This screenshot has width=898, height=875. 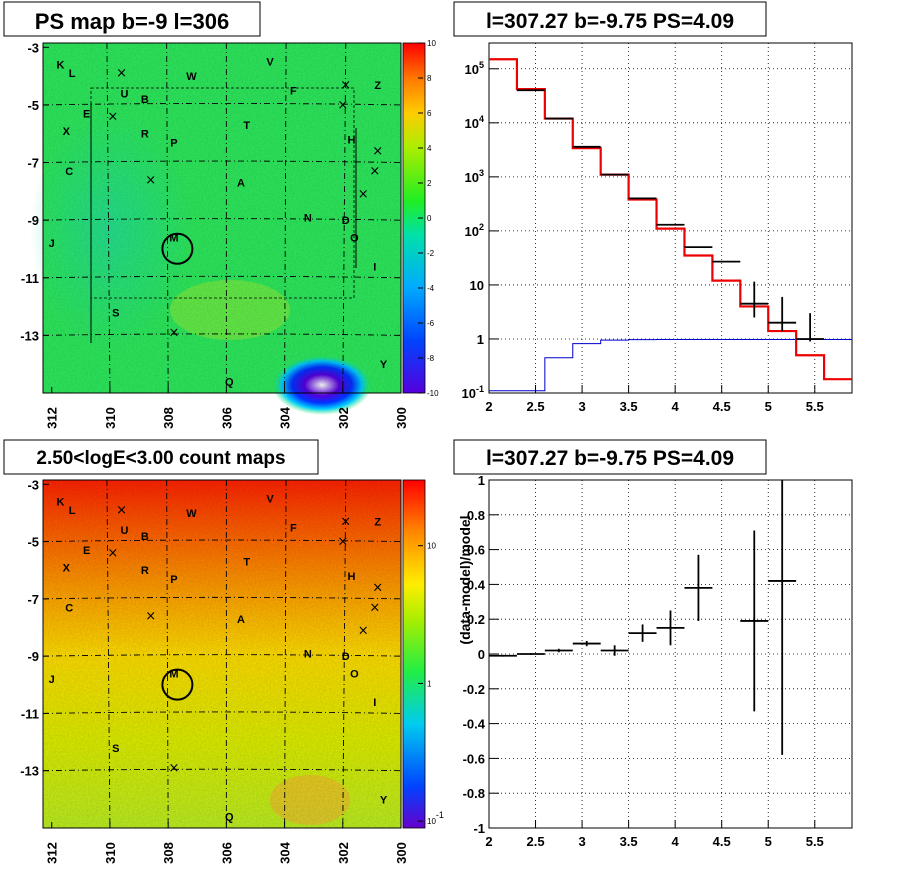 I want to click on x-tick-label: 310, so click(x=110, y=418).